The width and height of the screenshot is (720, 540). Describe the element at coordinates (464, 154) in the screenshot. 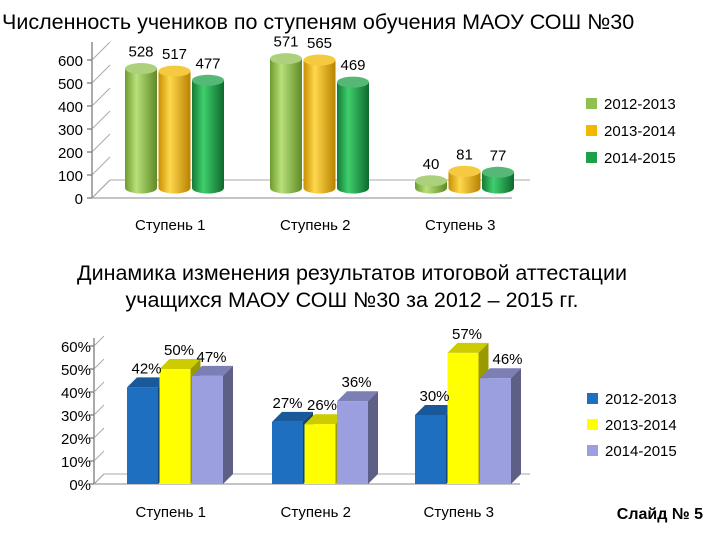

I see `chart1-data-label: 81` at that location.